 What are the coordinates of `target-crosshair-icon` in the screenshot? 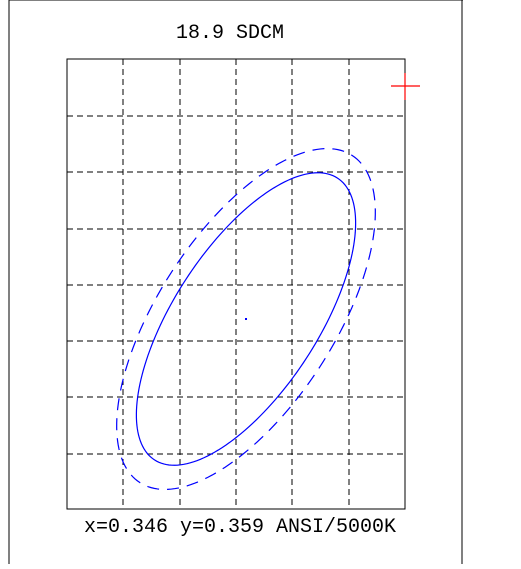 It's located at (405, 86).